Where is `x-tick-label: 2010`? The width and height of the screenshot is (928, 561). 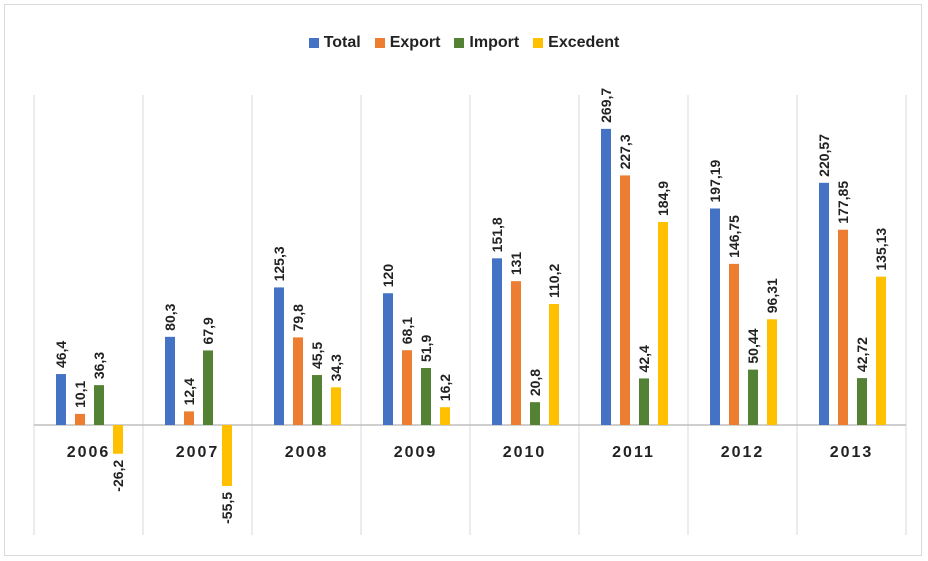 x-tick-label: 2010 is located at coordinates (525, 452).